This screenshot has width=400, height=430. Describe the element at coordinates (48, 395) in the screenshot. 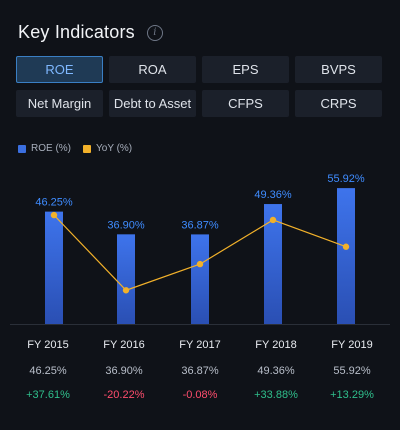

I see `yoy-value: +37.61%` at that location.